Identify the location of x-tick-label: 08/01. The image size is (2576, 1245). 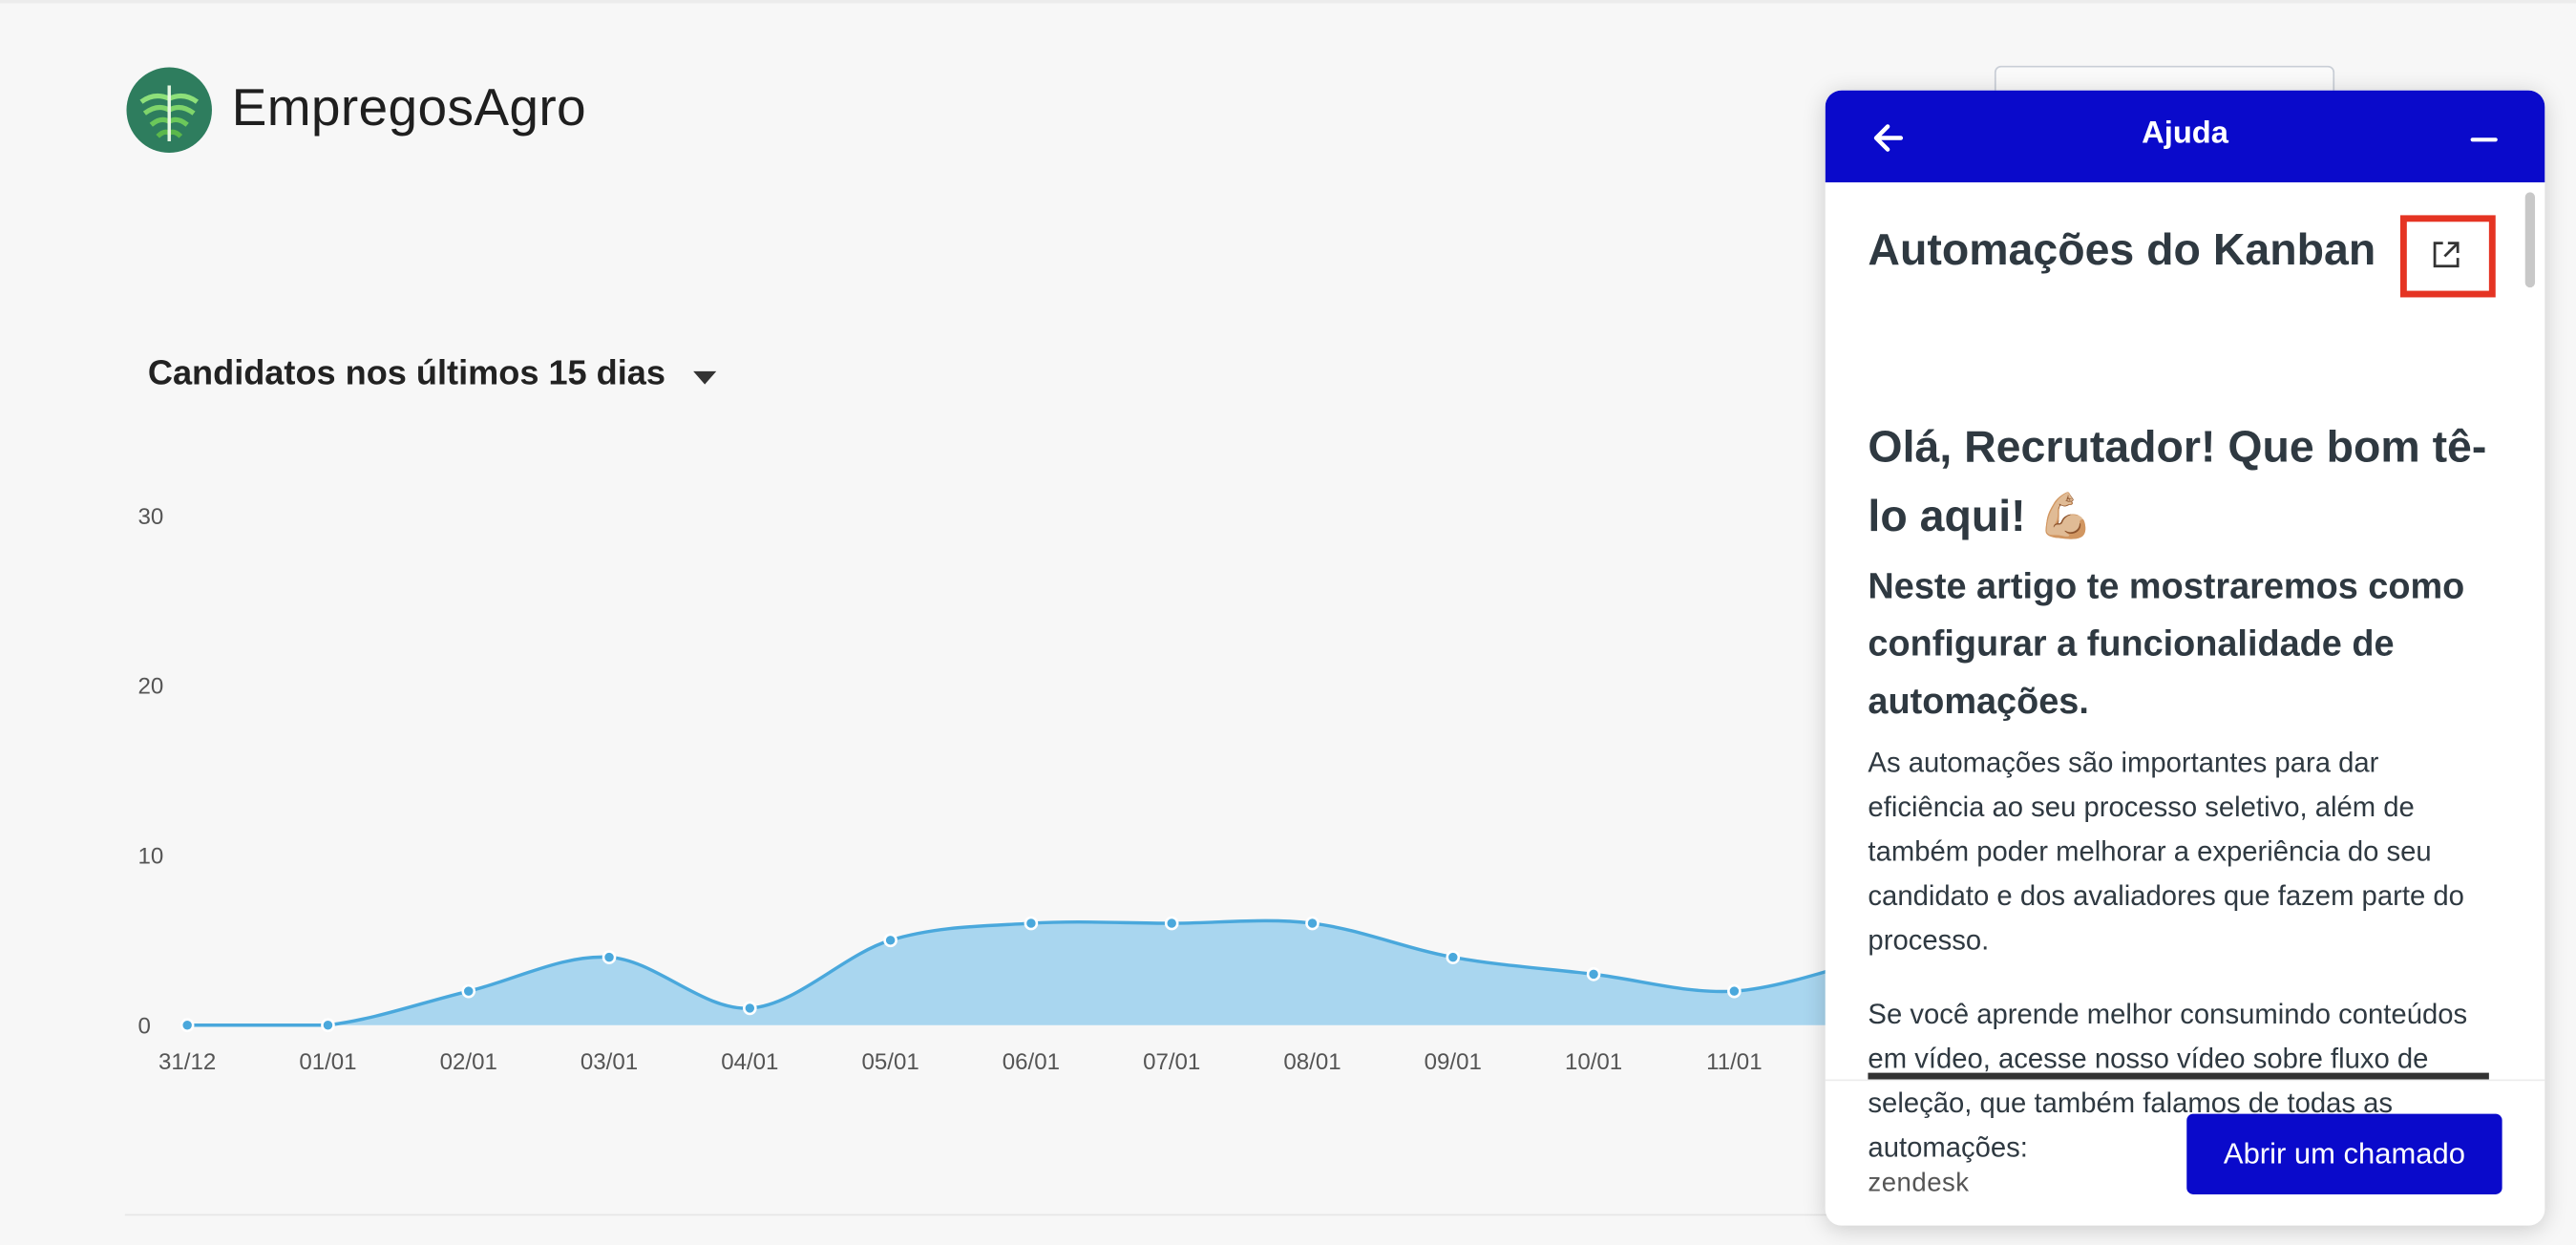
(1312, 1062).